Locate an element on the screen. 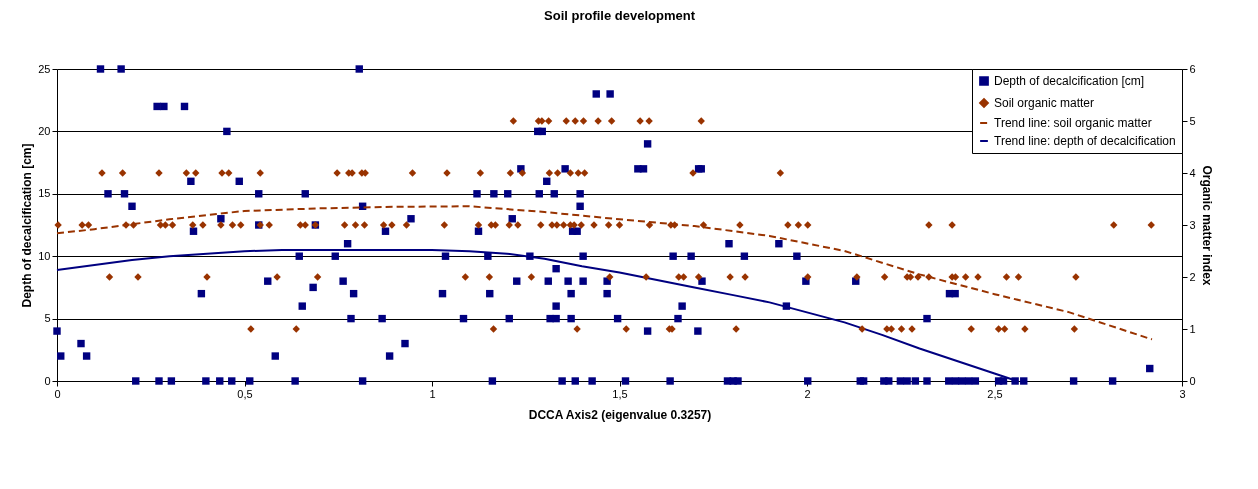 This screenshot has height=489, width=1258. x-tick-label: 2,5 is located at coordinates (995, 393).